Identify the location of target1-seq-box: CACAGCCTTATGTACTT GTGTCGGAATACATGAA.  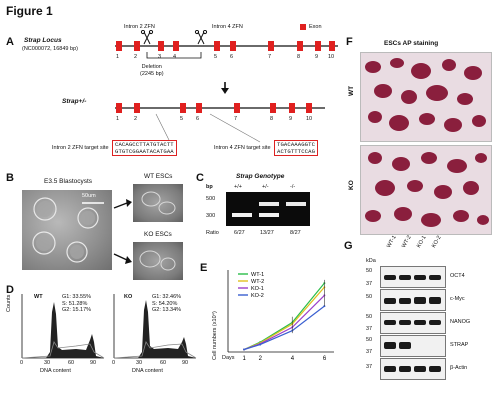
(144, 148).